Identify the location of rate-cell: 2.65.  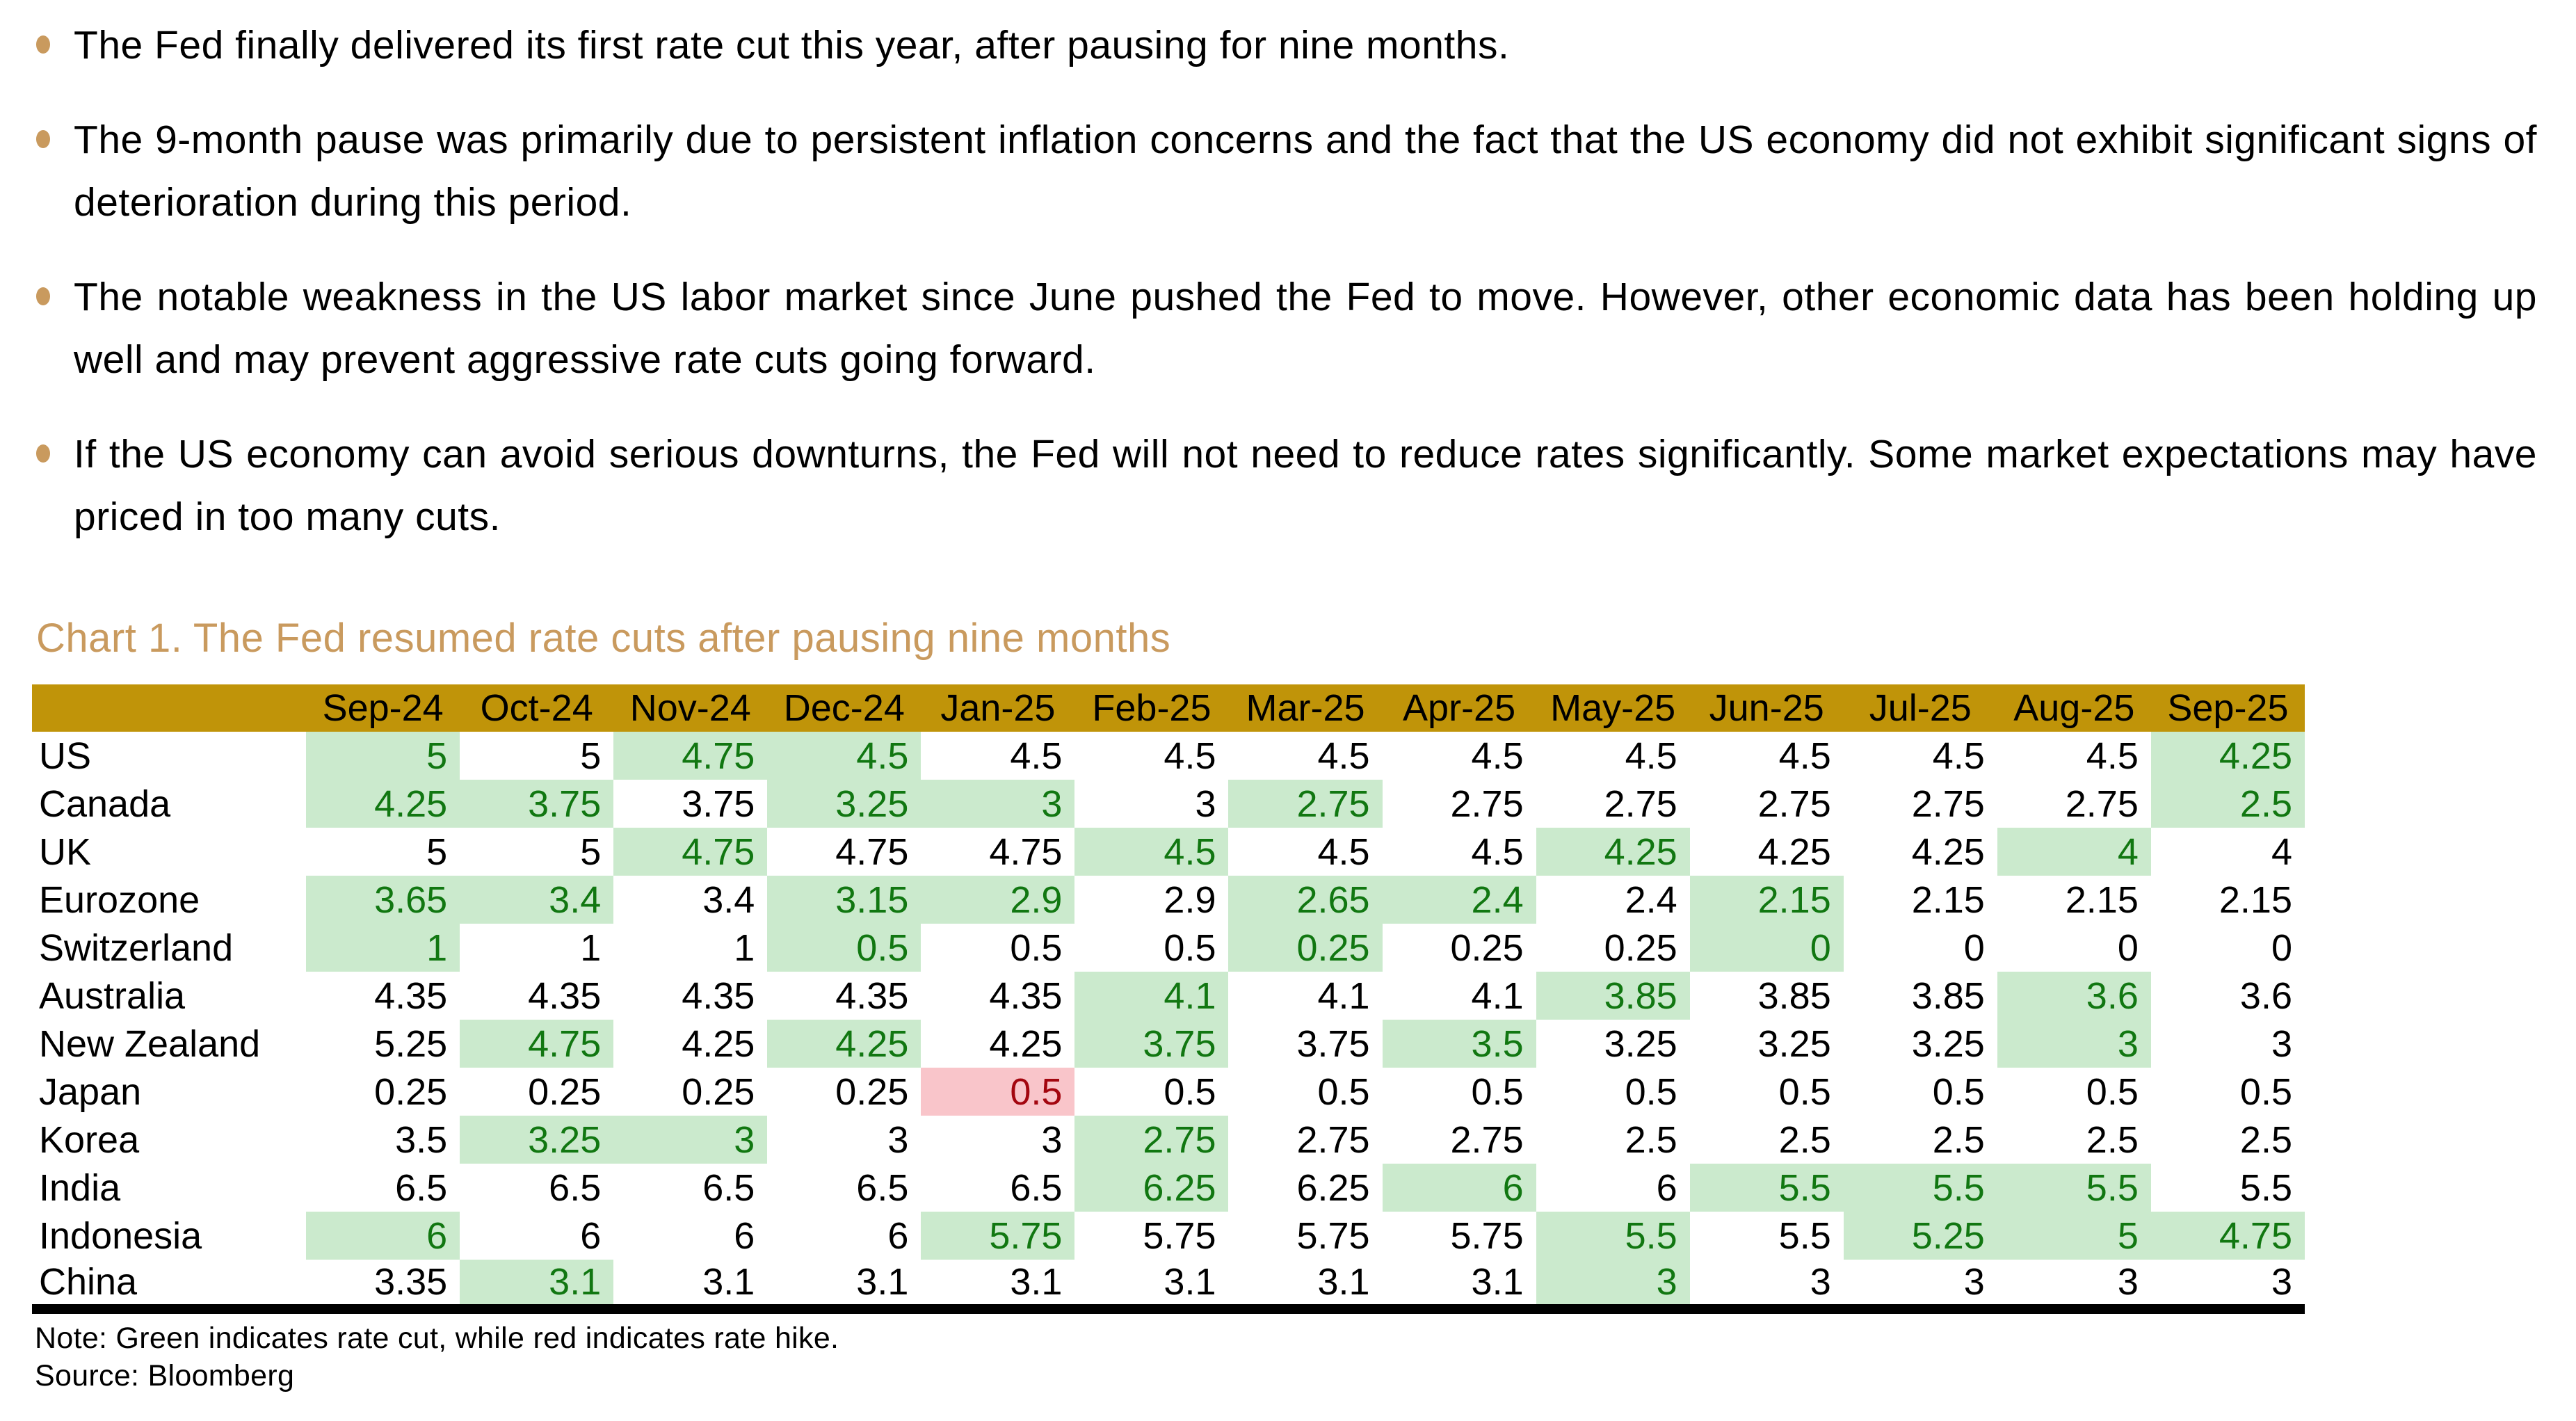
(1305, 900).